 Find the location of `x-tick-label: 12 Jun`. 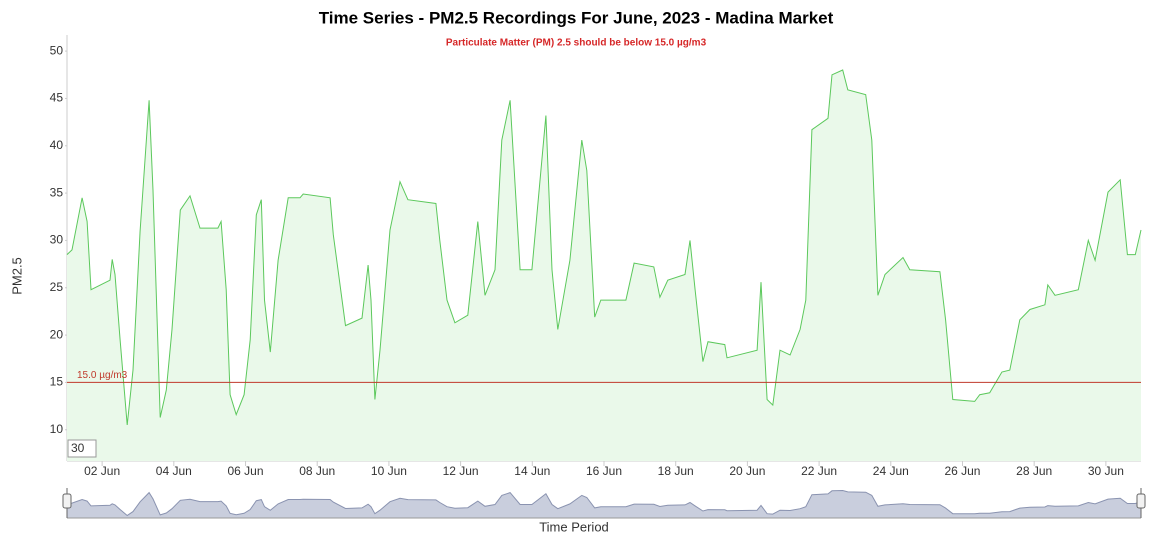

x-tick-label: 12 Jun is located at coordinates (461, 471).